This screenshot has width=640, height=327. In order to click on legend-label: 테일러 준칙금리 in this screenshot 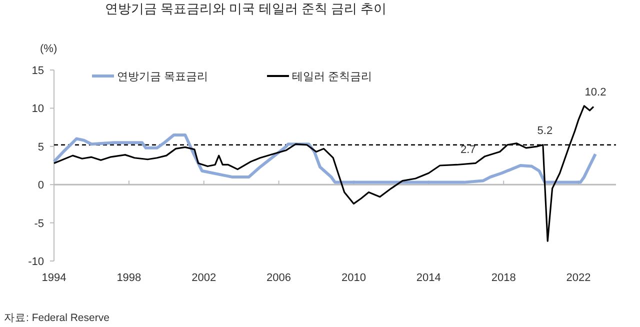, I will do `click(332, 77)`.